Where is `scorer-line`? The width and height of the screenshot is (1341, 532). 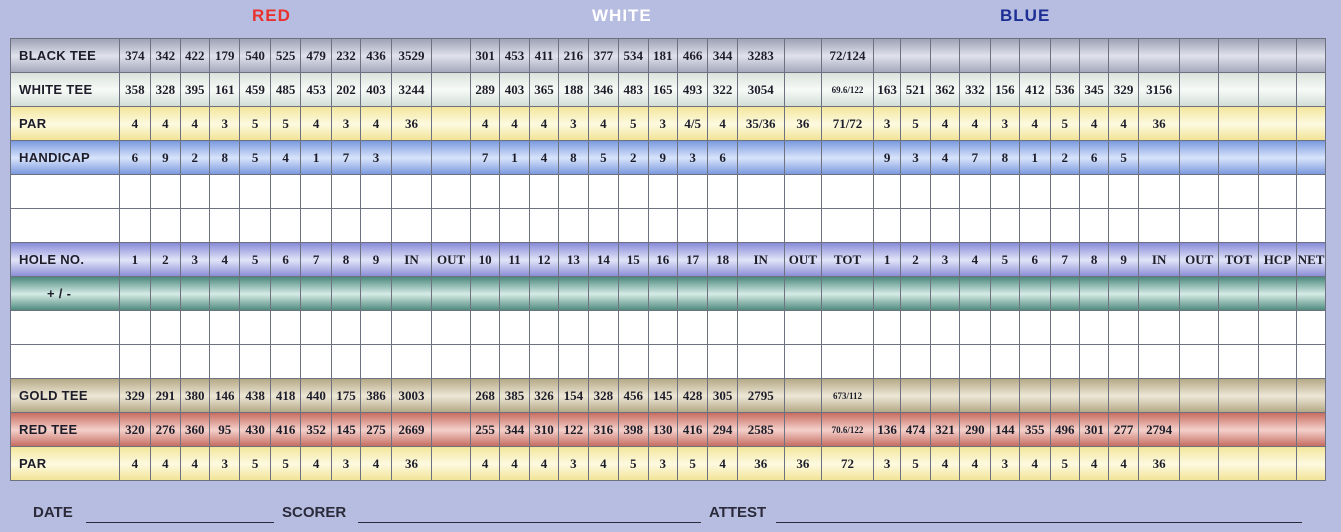 scorer-line is located at coordinates (529, 522).